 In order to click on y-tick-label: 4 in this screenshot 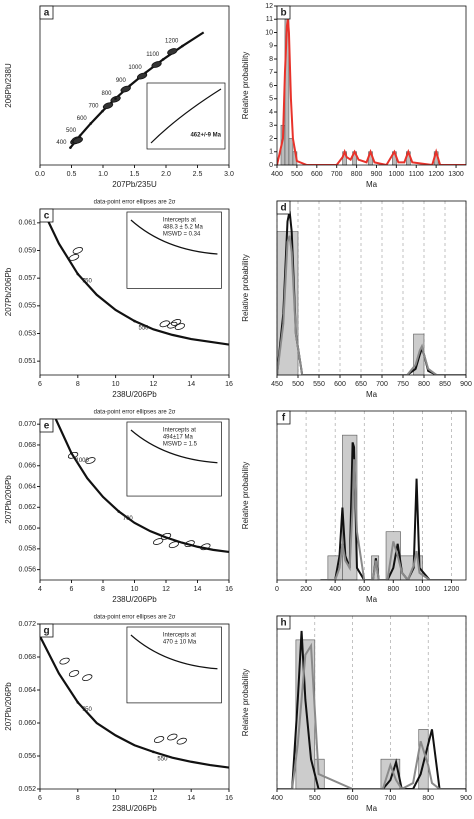, I will do `click(271, 112)`.